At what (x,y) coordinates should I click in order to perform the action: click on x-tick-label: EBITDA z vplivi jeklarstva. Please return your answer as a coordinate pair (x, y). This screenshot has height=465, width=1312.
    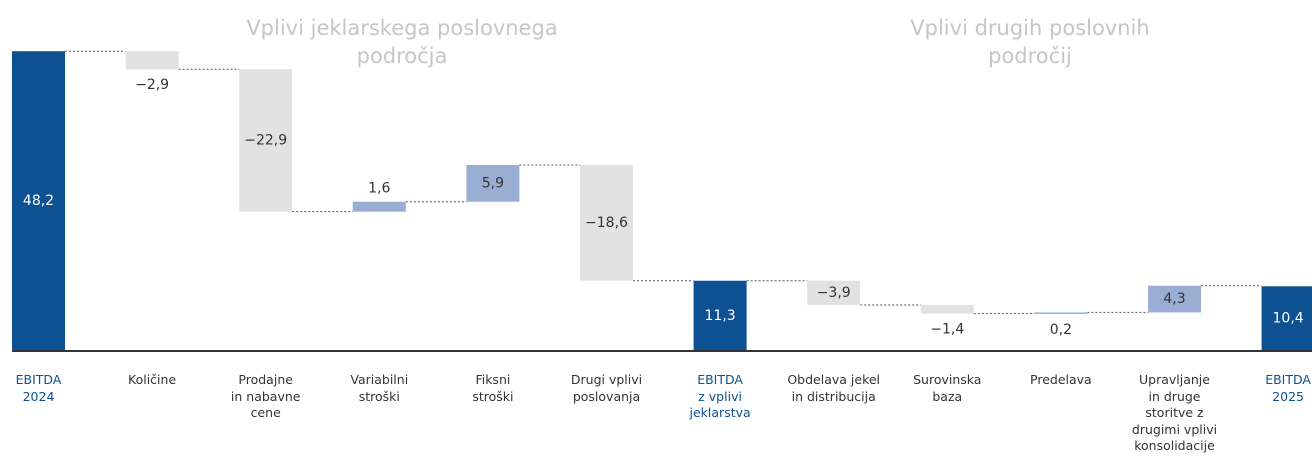
    Looking at the image, I should click on (720, 396).